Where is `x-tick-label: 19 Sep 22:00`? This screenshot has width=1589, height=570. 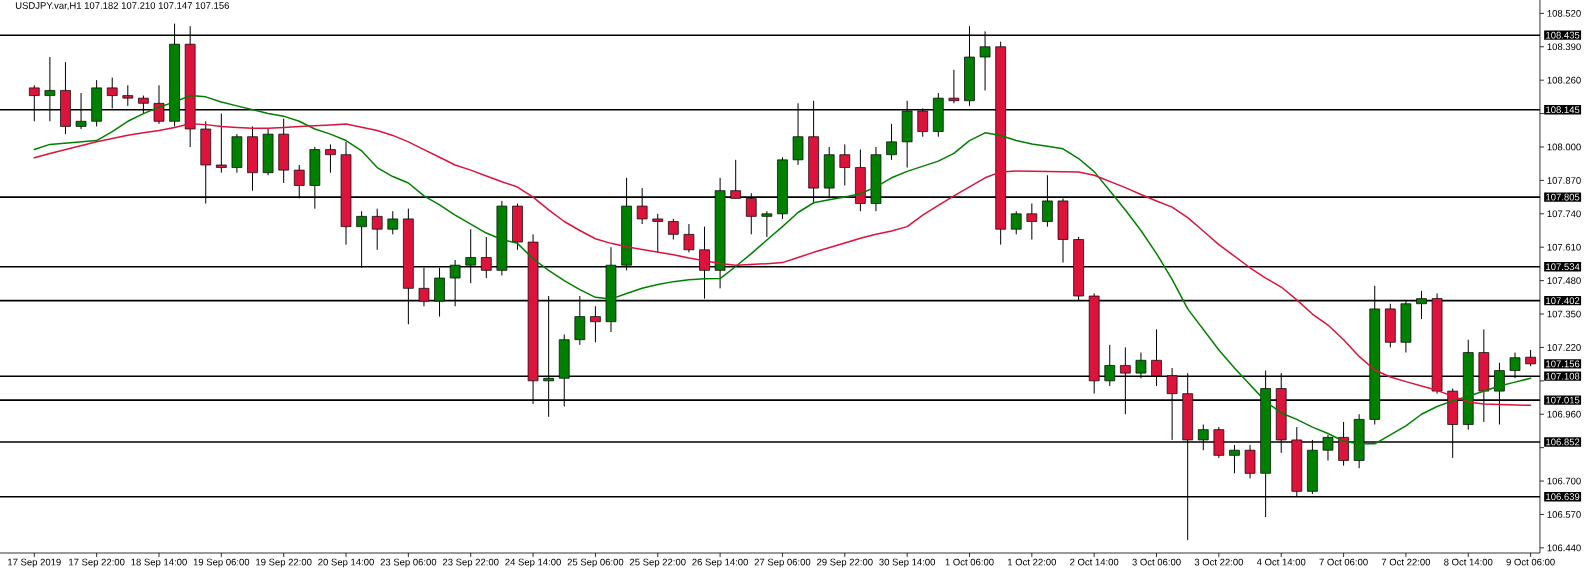 x-tick-label: 19 Sep 22:00 is located at coordinates (284, 563).